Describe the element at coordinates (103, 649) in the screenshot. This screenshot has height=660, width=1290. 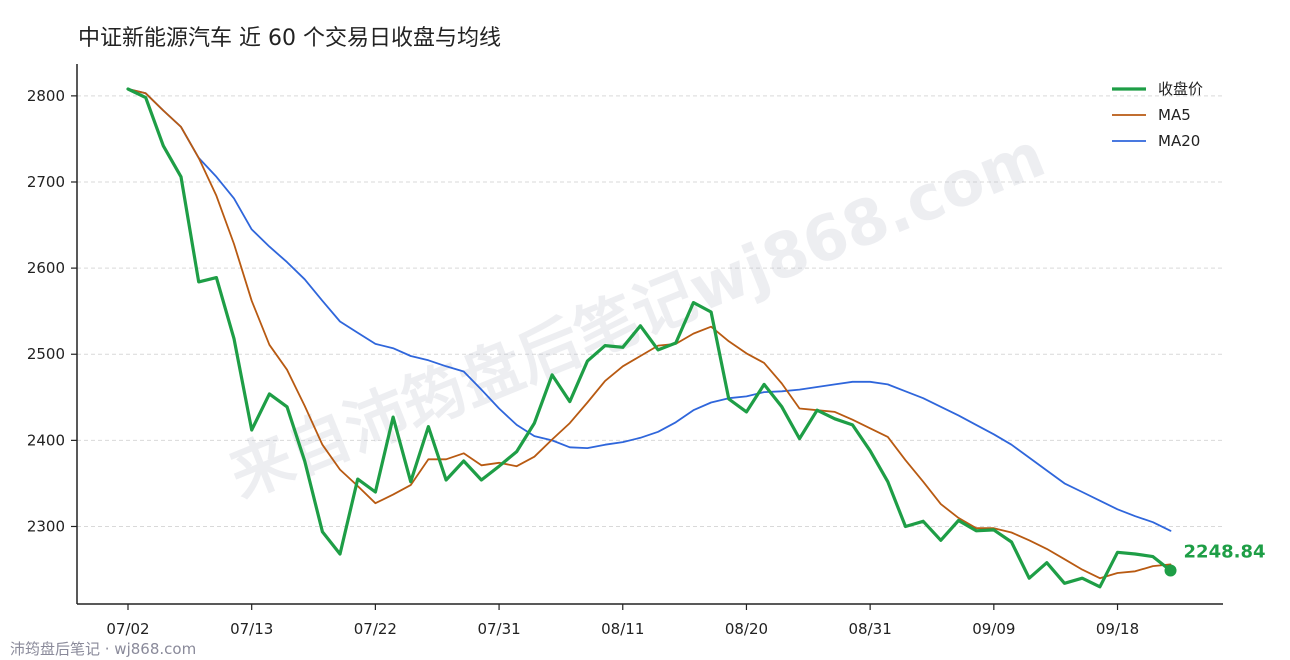
I see `footer-credit: 沛筠盘后笔记 · wj868.com` at that location.